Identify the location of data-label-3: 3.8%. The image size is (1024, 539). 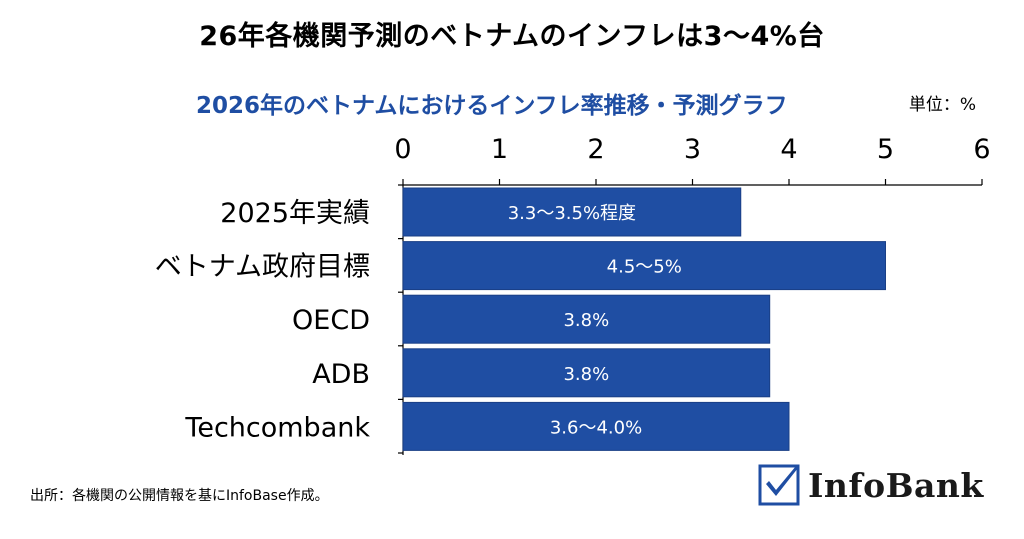
(586, 374).